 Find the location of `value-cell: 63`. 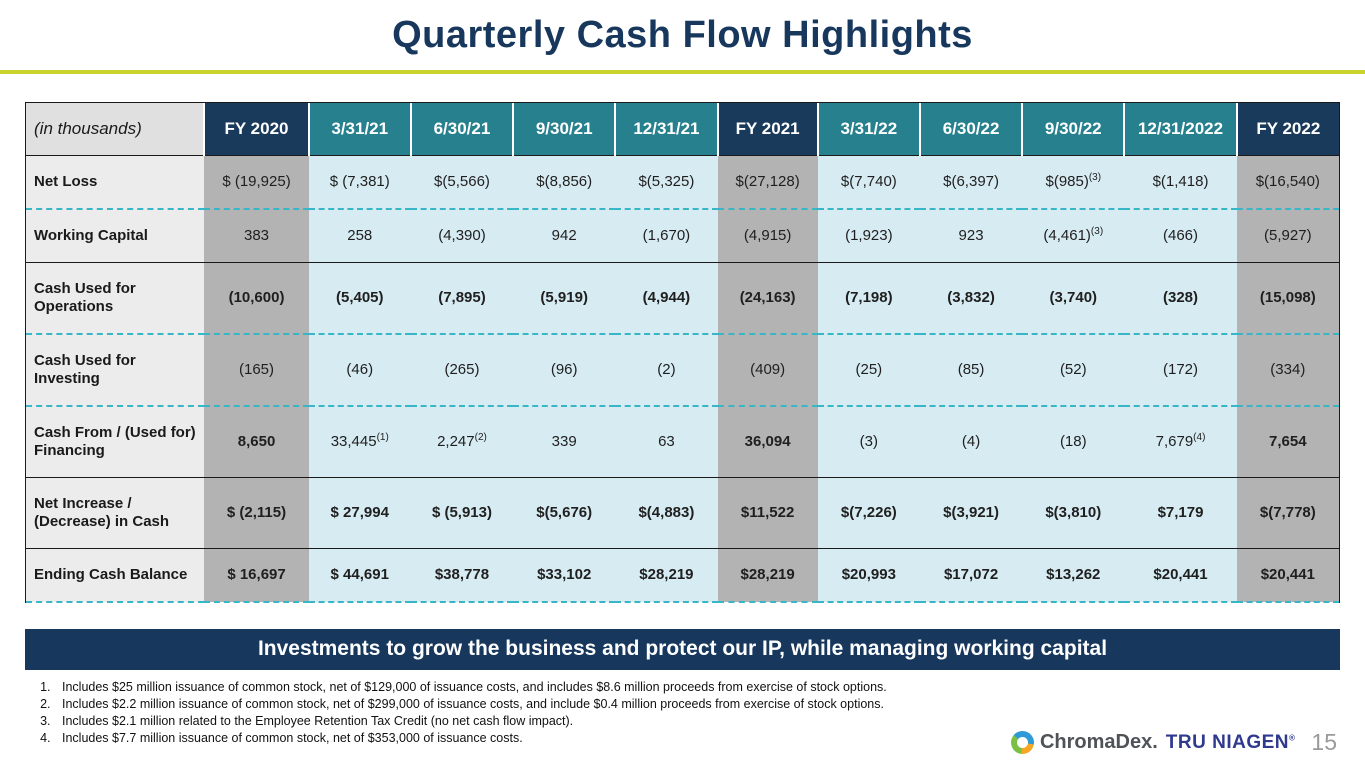

value-cell: 63 is located at coordinates (666, 440).